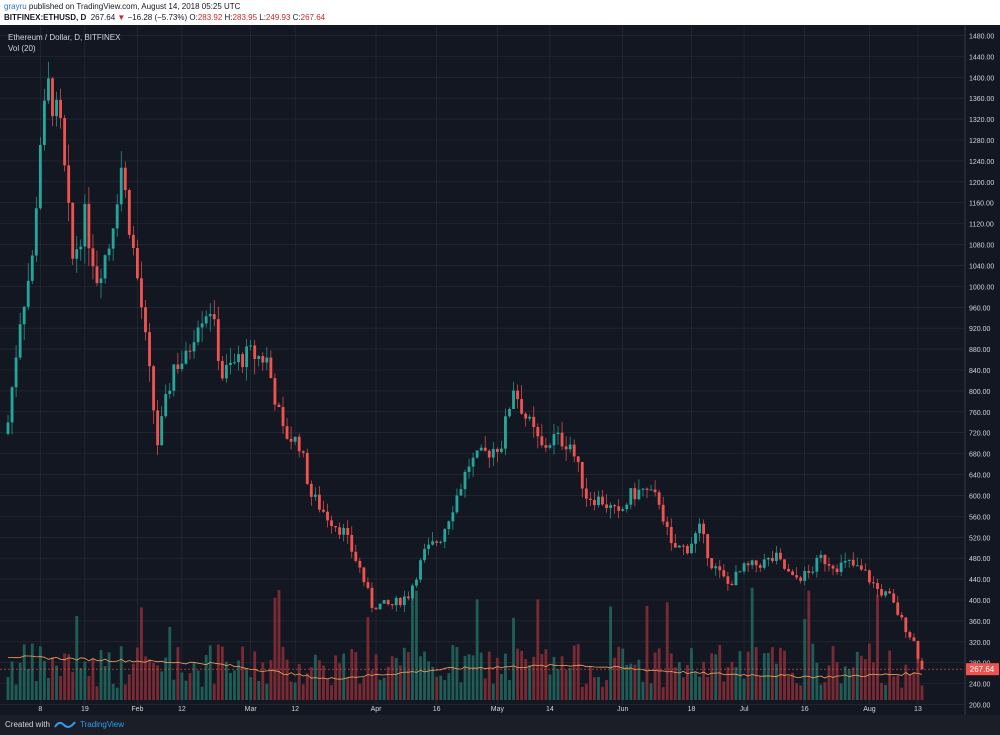 Image resolution: width=1000 pixels, height=735 pixels. What do you see at coordinates (980, 622) in the screenshot?
I see `y-tick-label: 360.00` at bounding box center [980, 622].